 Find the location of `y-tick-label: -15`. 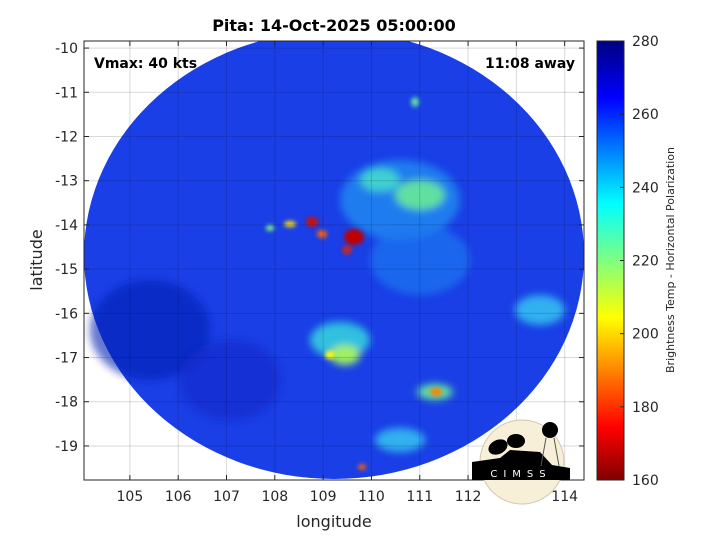

y-tick-label: -15 is located at coordinates (66, 270).